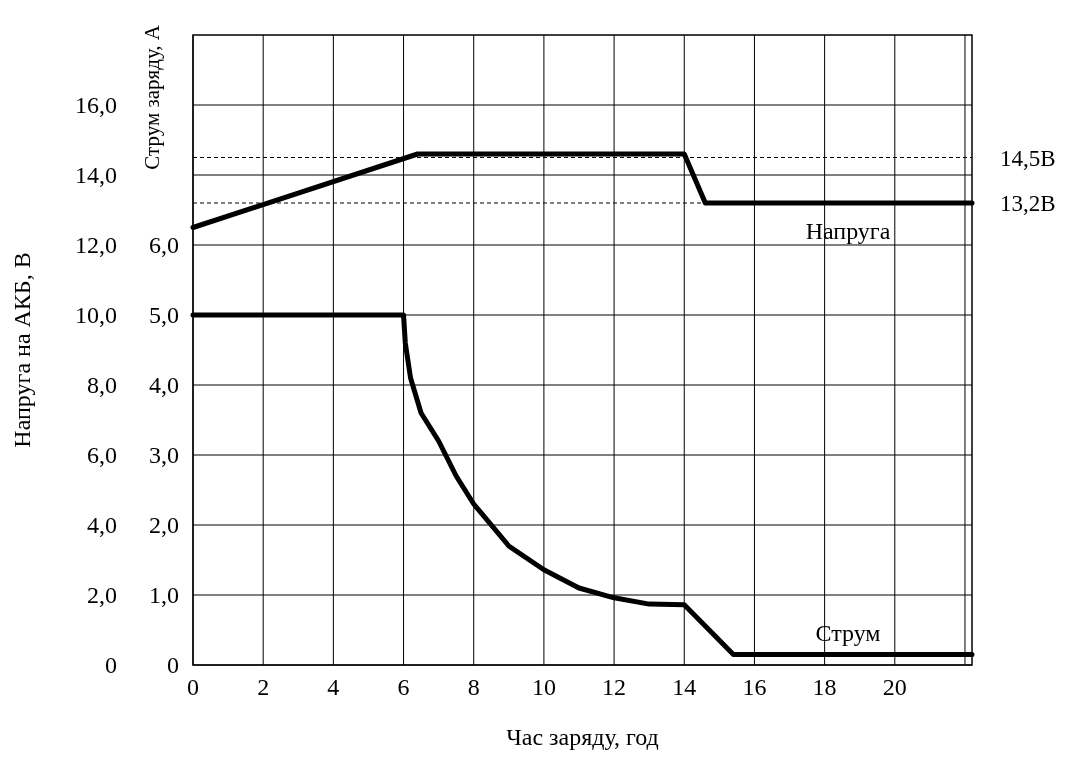 This screenshot has height=762, width=1072. Describe the element at coordinates (684, 687) in the screenshot. I see `x-tick-label: 14` at that location.